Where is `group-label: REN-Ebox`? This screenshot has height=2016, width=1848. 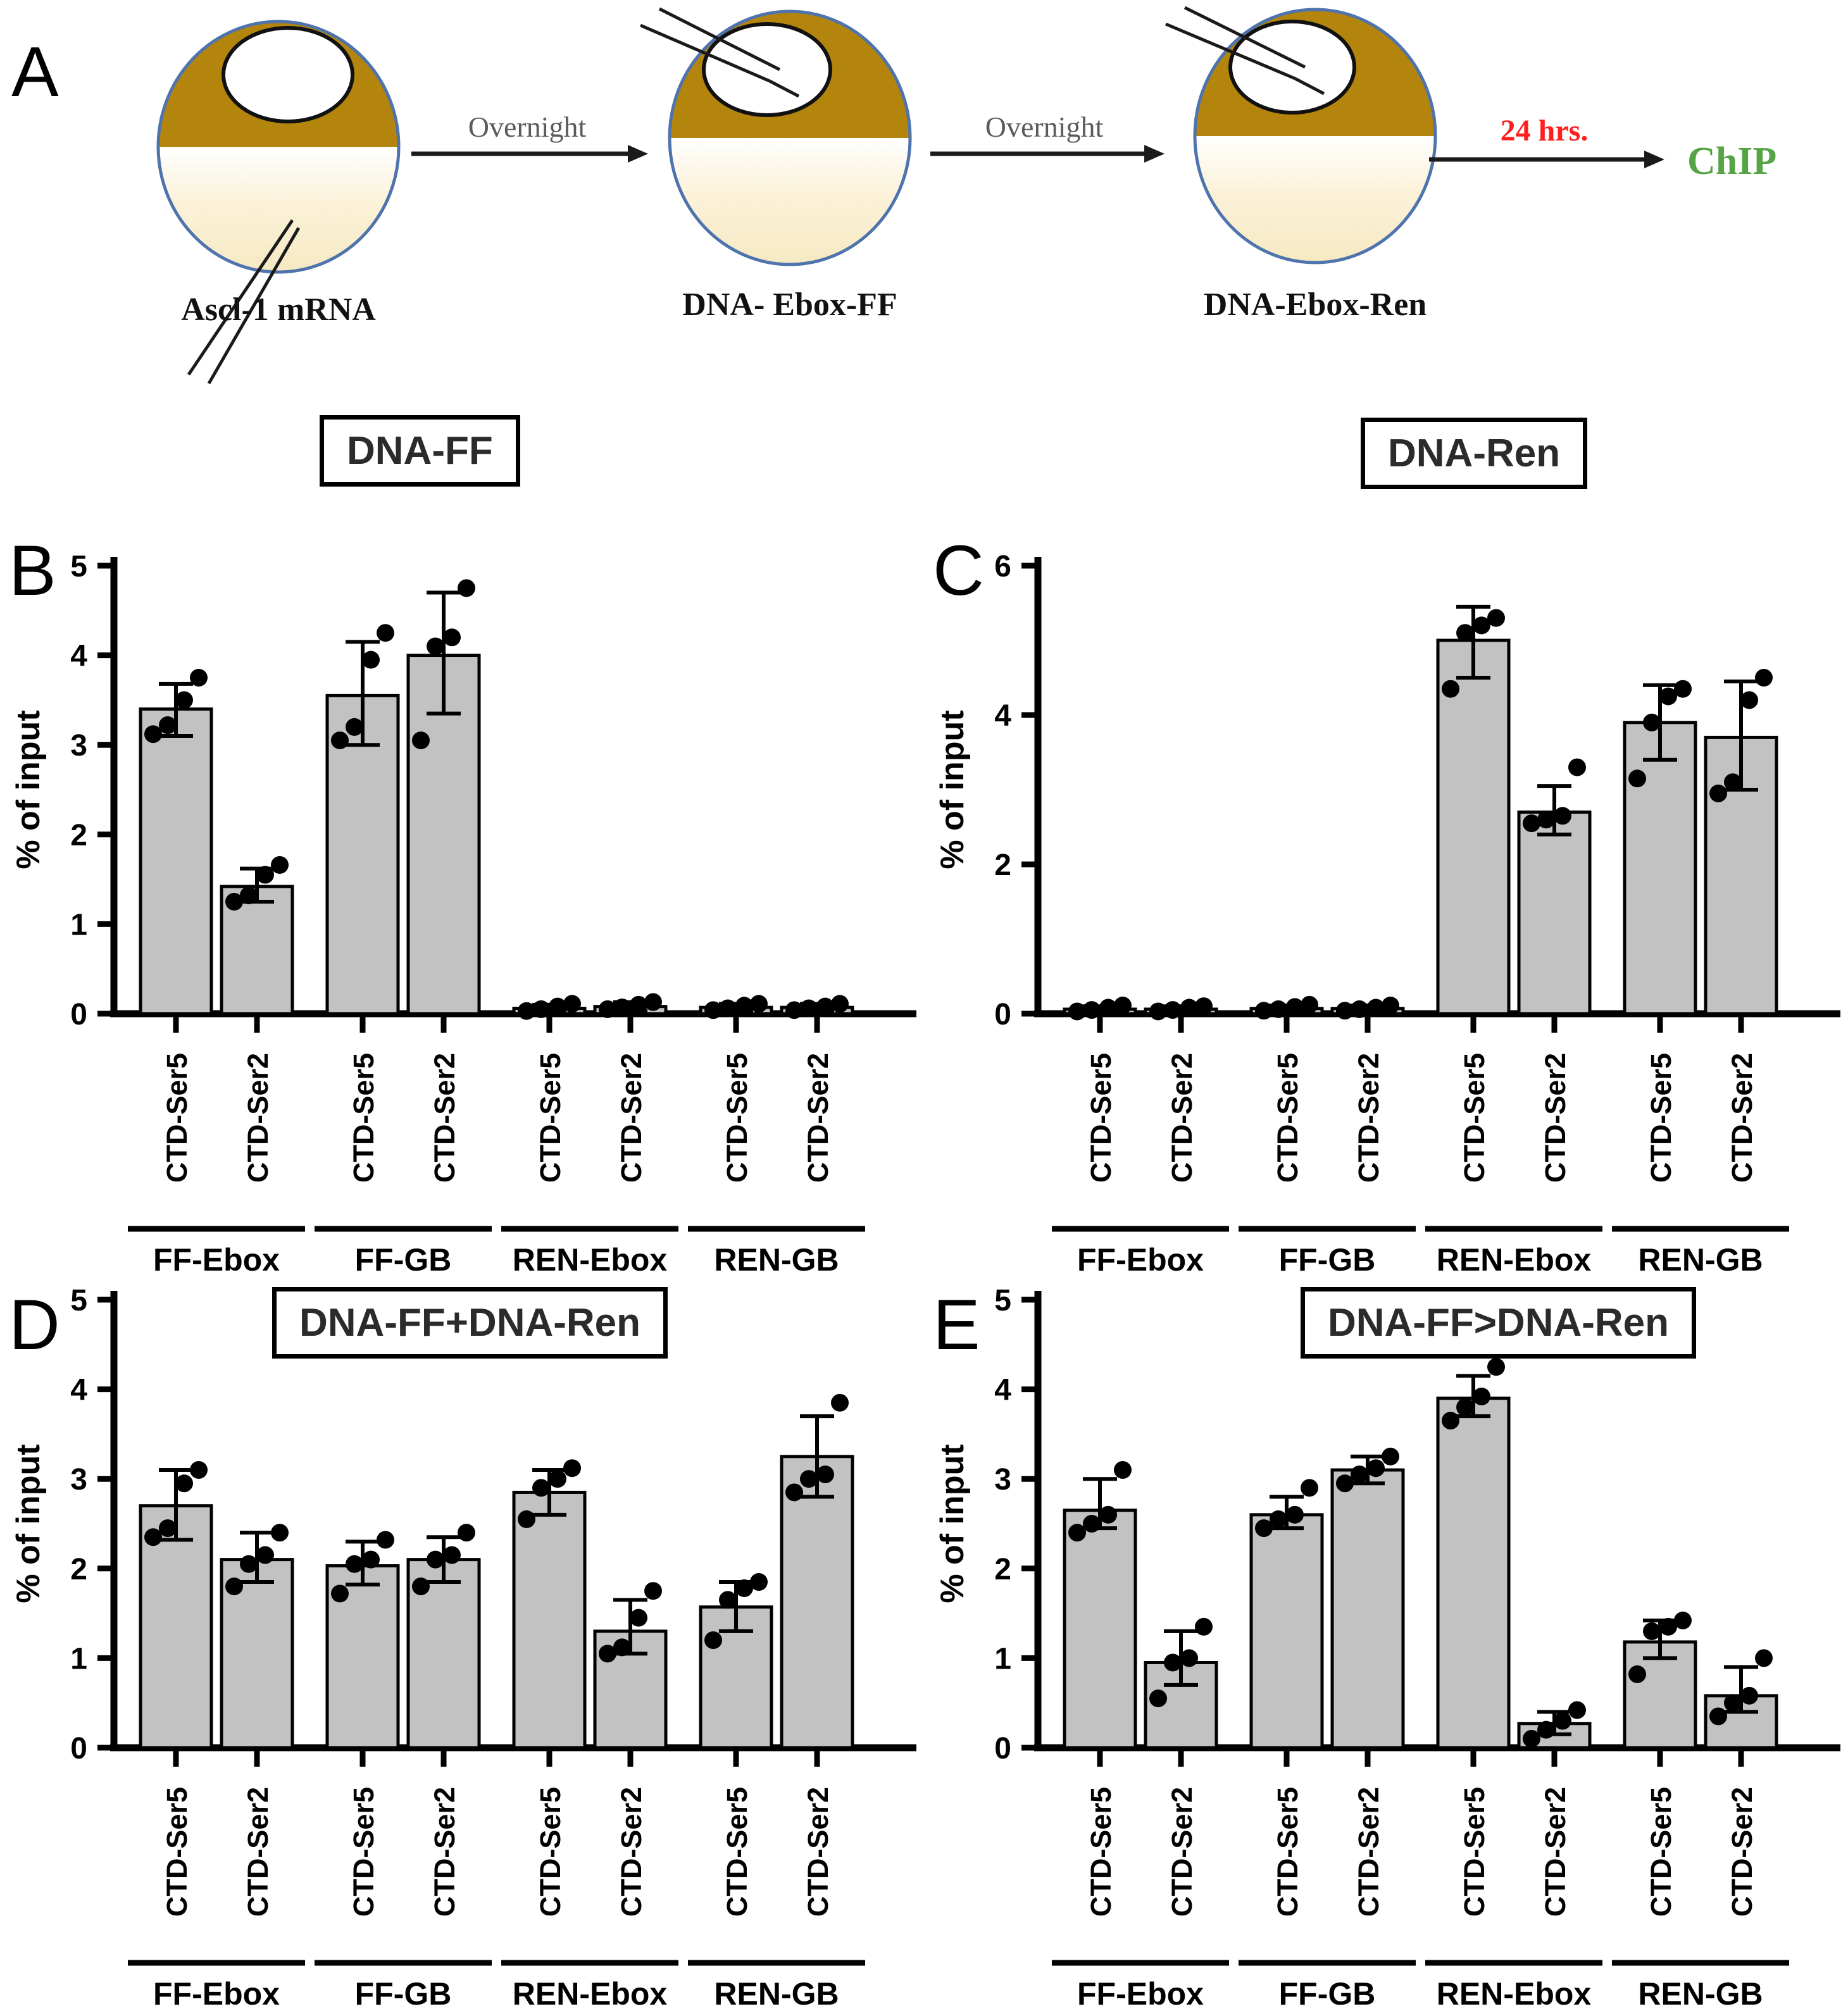 group-label: REN-Ebox is located at coordinates (1514, 1994).